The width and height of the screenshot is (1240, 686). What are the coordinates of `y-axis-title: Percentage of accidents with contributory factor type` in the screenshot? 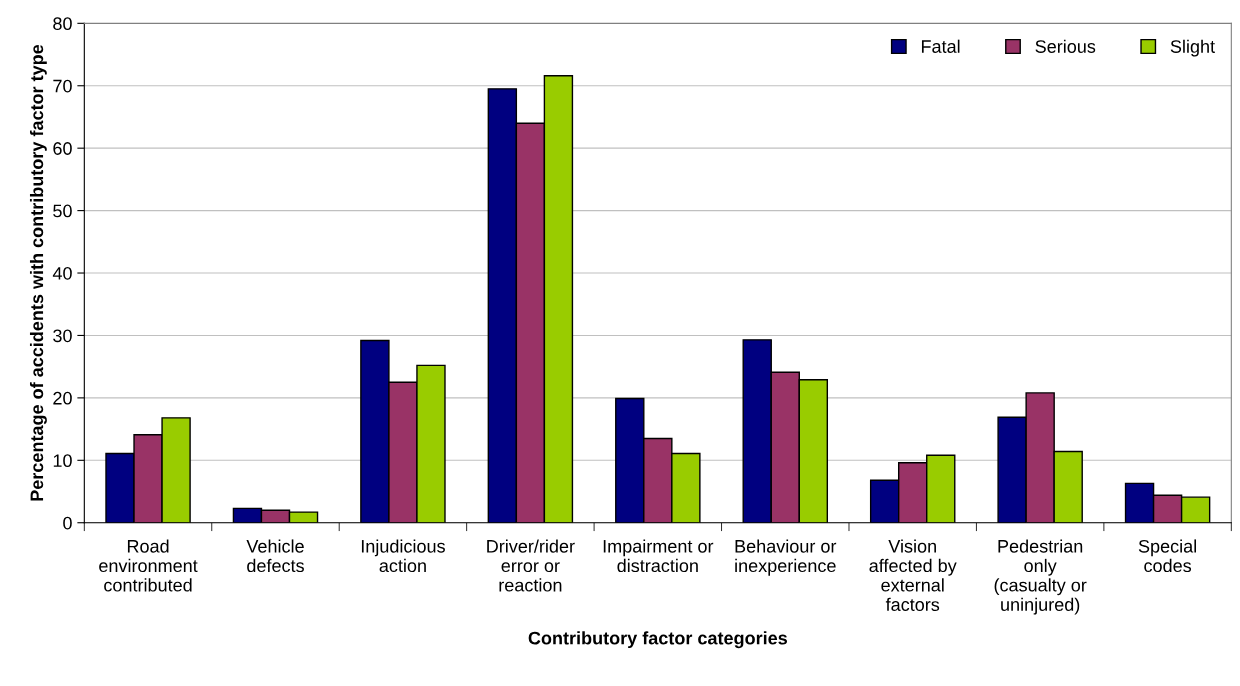 It's located at (38, 272).